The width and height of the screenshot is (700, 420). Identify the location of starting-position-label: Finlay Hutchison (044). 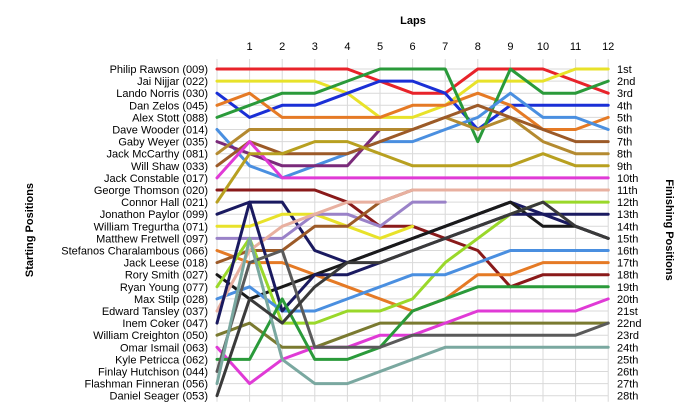
(153, 373).